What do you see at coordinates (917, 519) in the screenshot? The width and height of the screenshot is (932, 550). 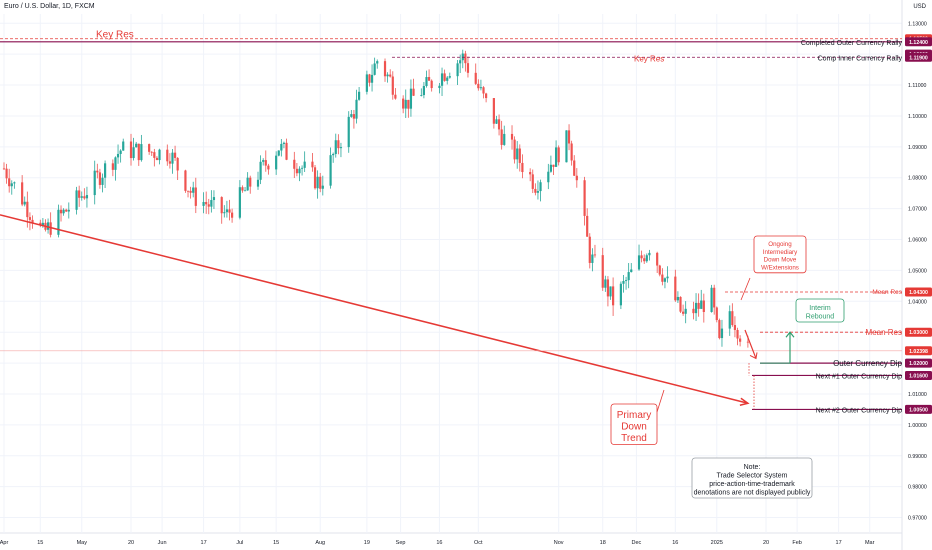 I see `y-tick-label: 0.97000` at bounding box center [917, 519].